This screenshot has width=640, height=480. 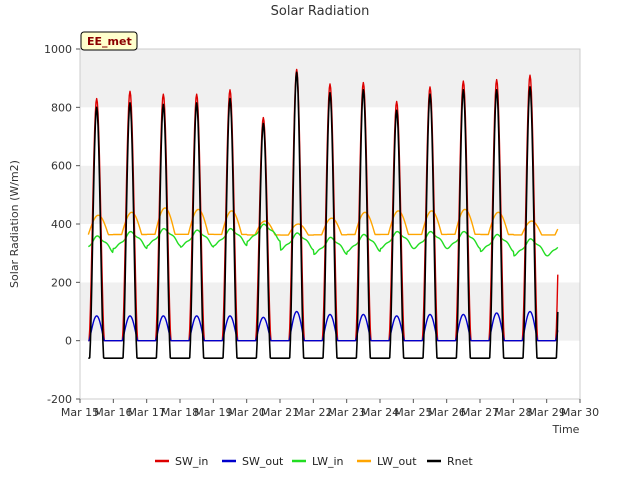 What do you see at coordinates (147, 412) in the screenshot?
I see `x-tick-label: Mar 17` at bounding box center [147, 412].